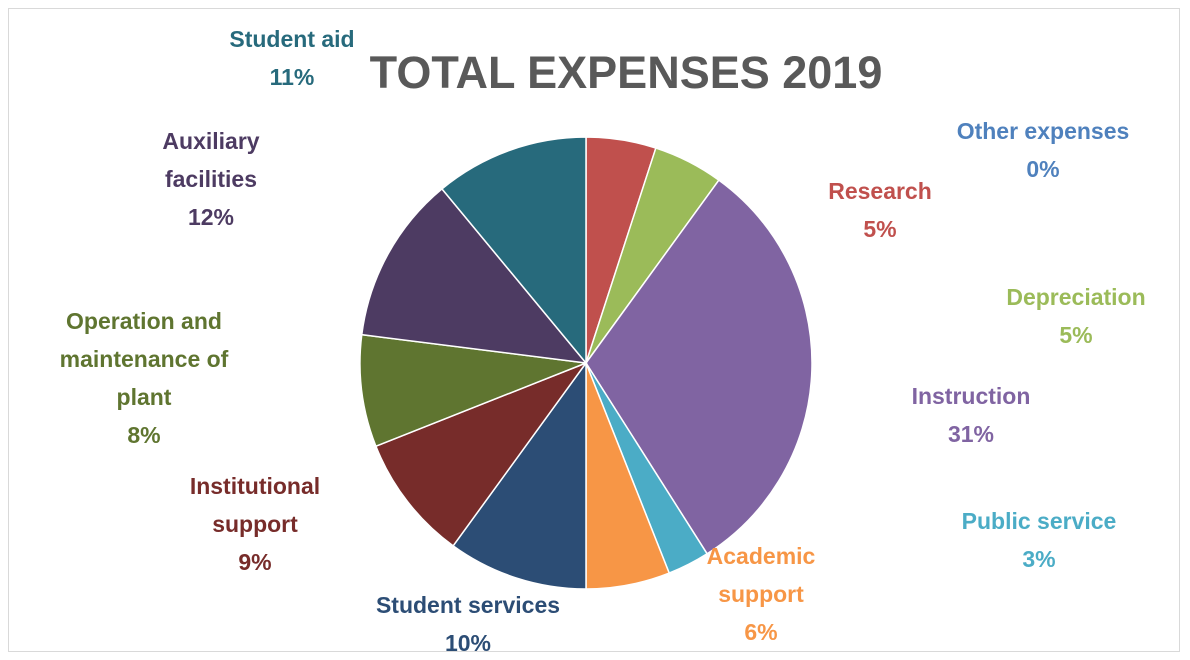 Image resolution: width=1190 pixels, height=660 pixels. I want to click on data-label-academic-support: Academic support 6%, so click(761, 594).